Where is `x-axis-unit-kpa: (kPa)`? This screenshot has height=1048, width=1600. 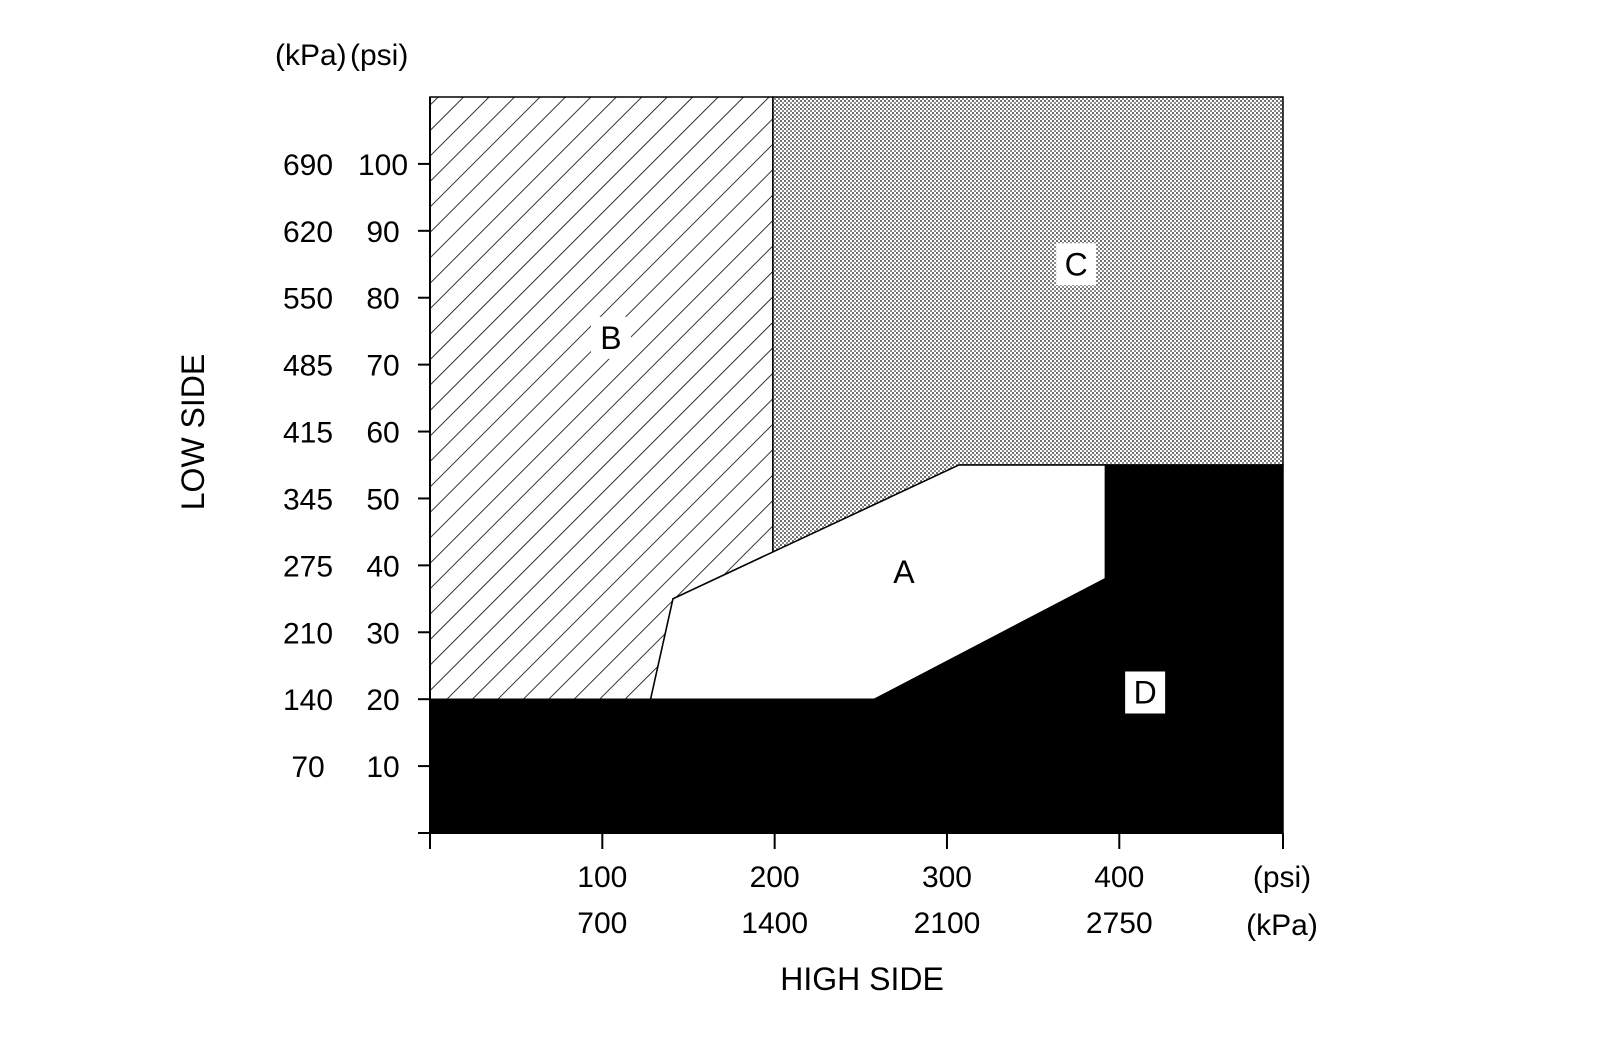
x-axis-unit-kpa: (kPa) is located at coordinates (1282, 925).